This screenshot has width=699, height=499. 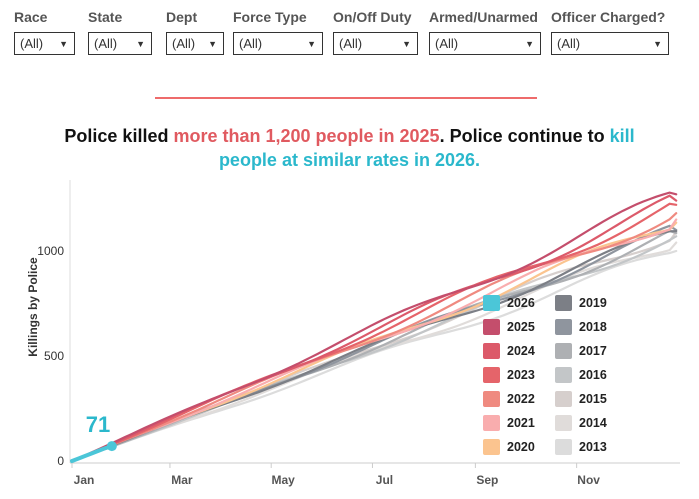 What do you see at coordinates (270, 17) in the screenshot?
I see `filter-label: Force Type` at bounding box center [270, 17].